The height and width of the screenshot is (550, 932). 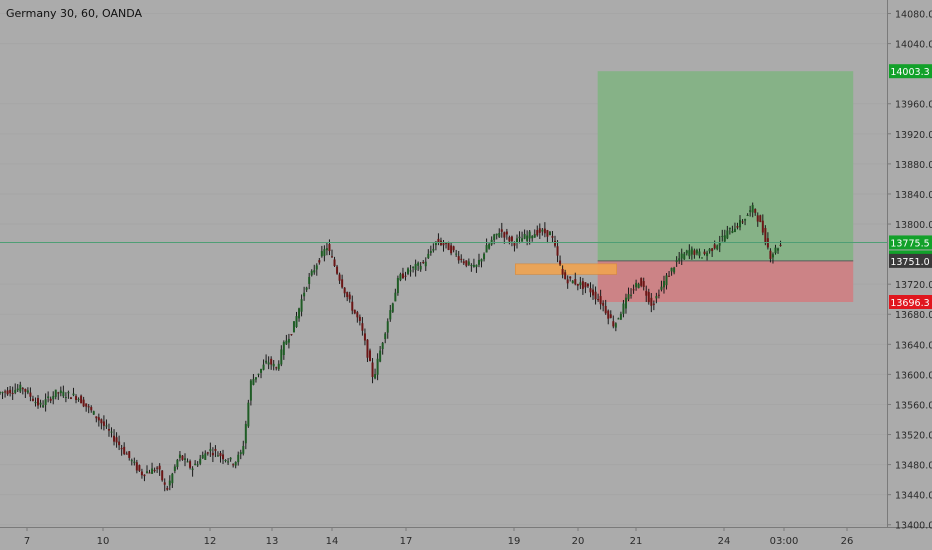 What do you see at coordinates (272, 541) in the screenshot?
I see `x-tick-label: 13` at bounding box center [272, 541].